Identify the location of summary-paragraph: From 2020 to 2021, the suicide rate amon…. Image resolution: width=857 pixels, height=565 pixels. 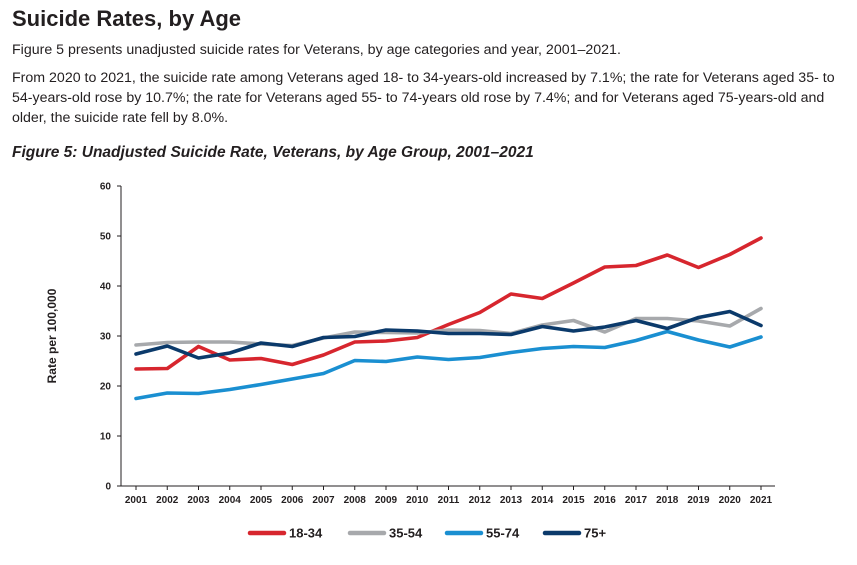
(423, 98).